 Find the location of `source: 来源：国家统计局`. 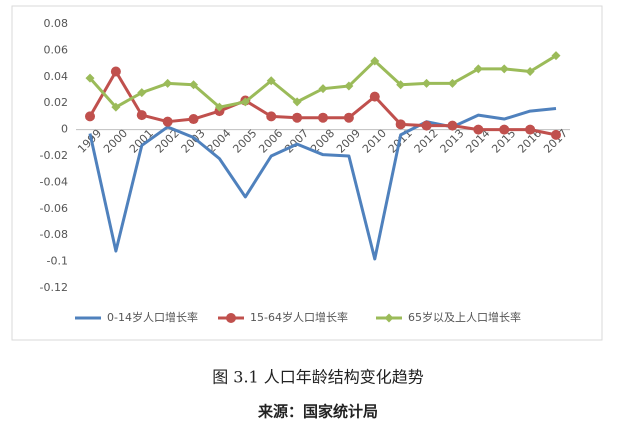

source: 来源：国家统计局 is located at coordinates (317, 412).